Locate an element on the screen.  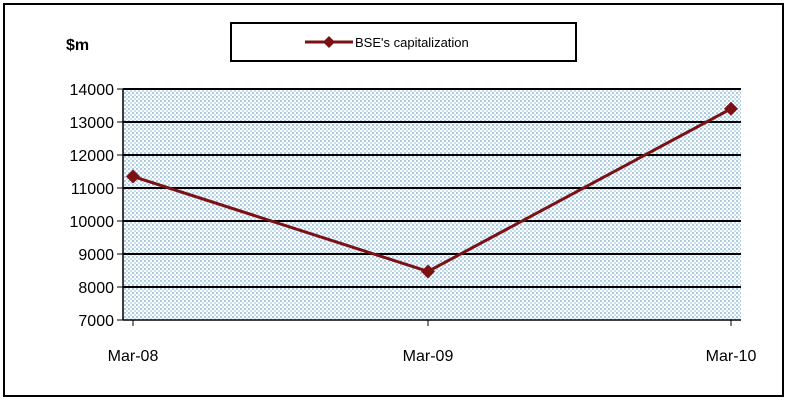
legend: BSE's capitalization is located at coordinates (403, 42).